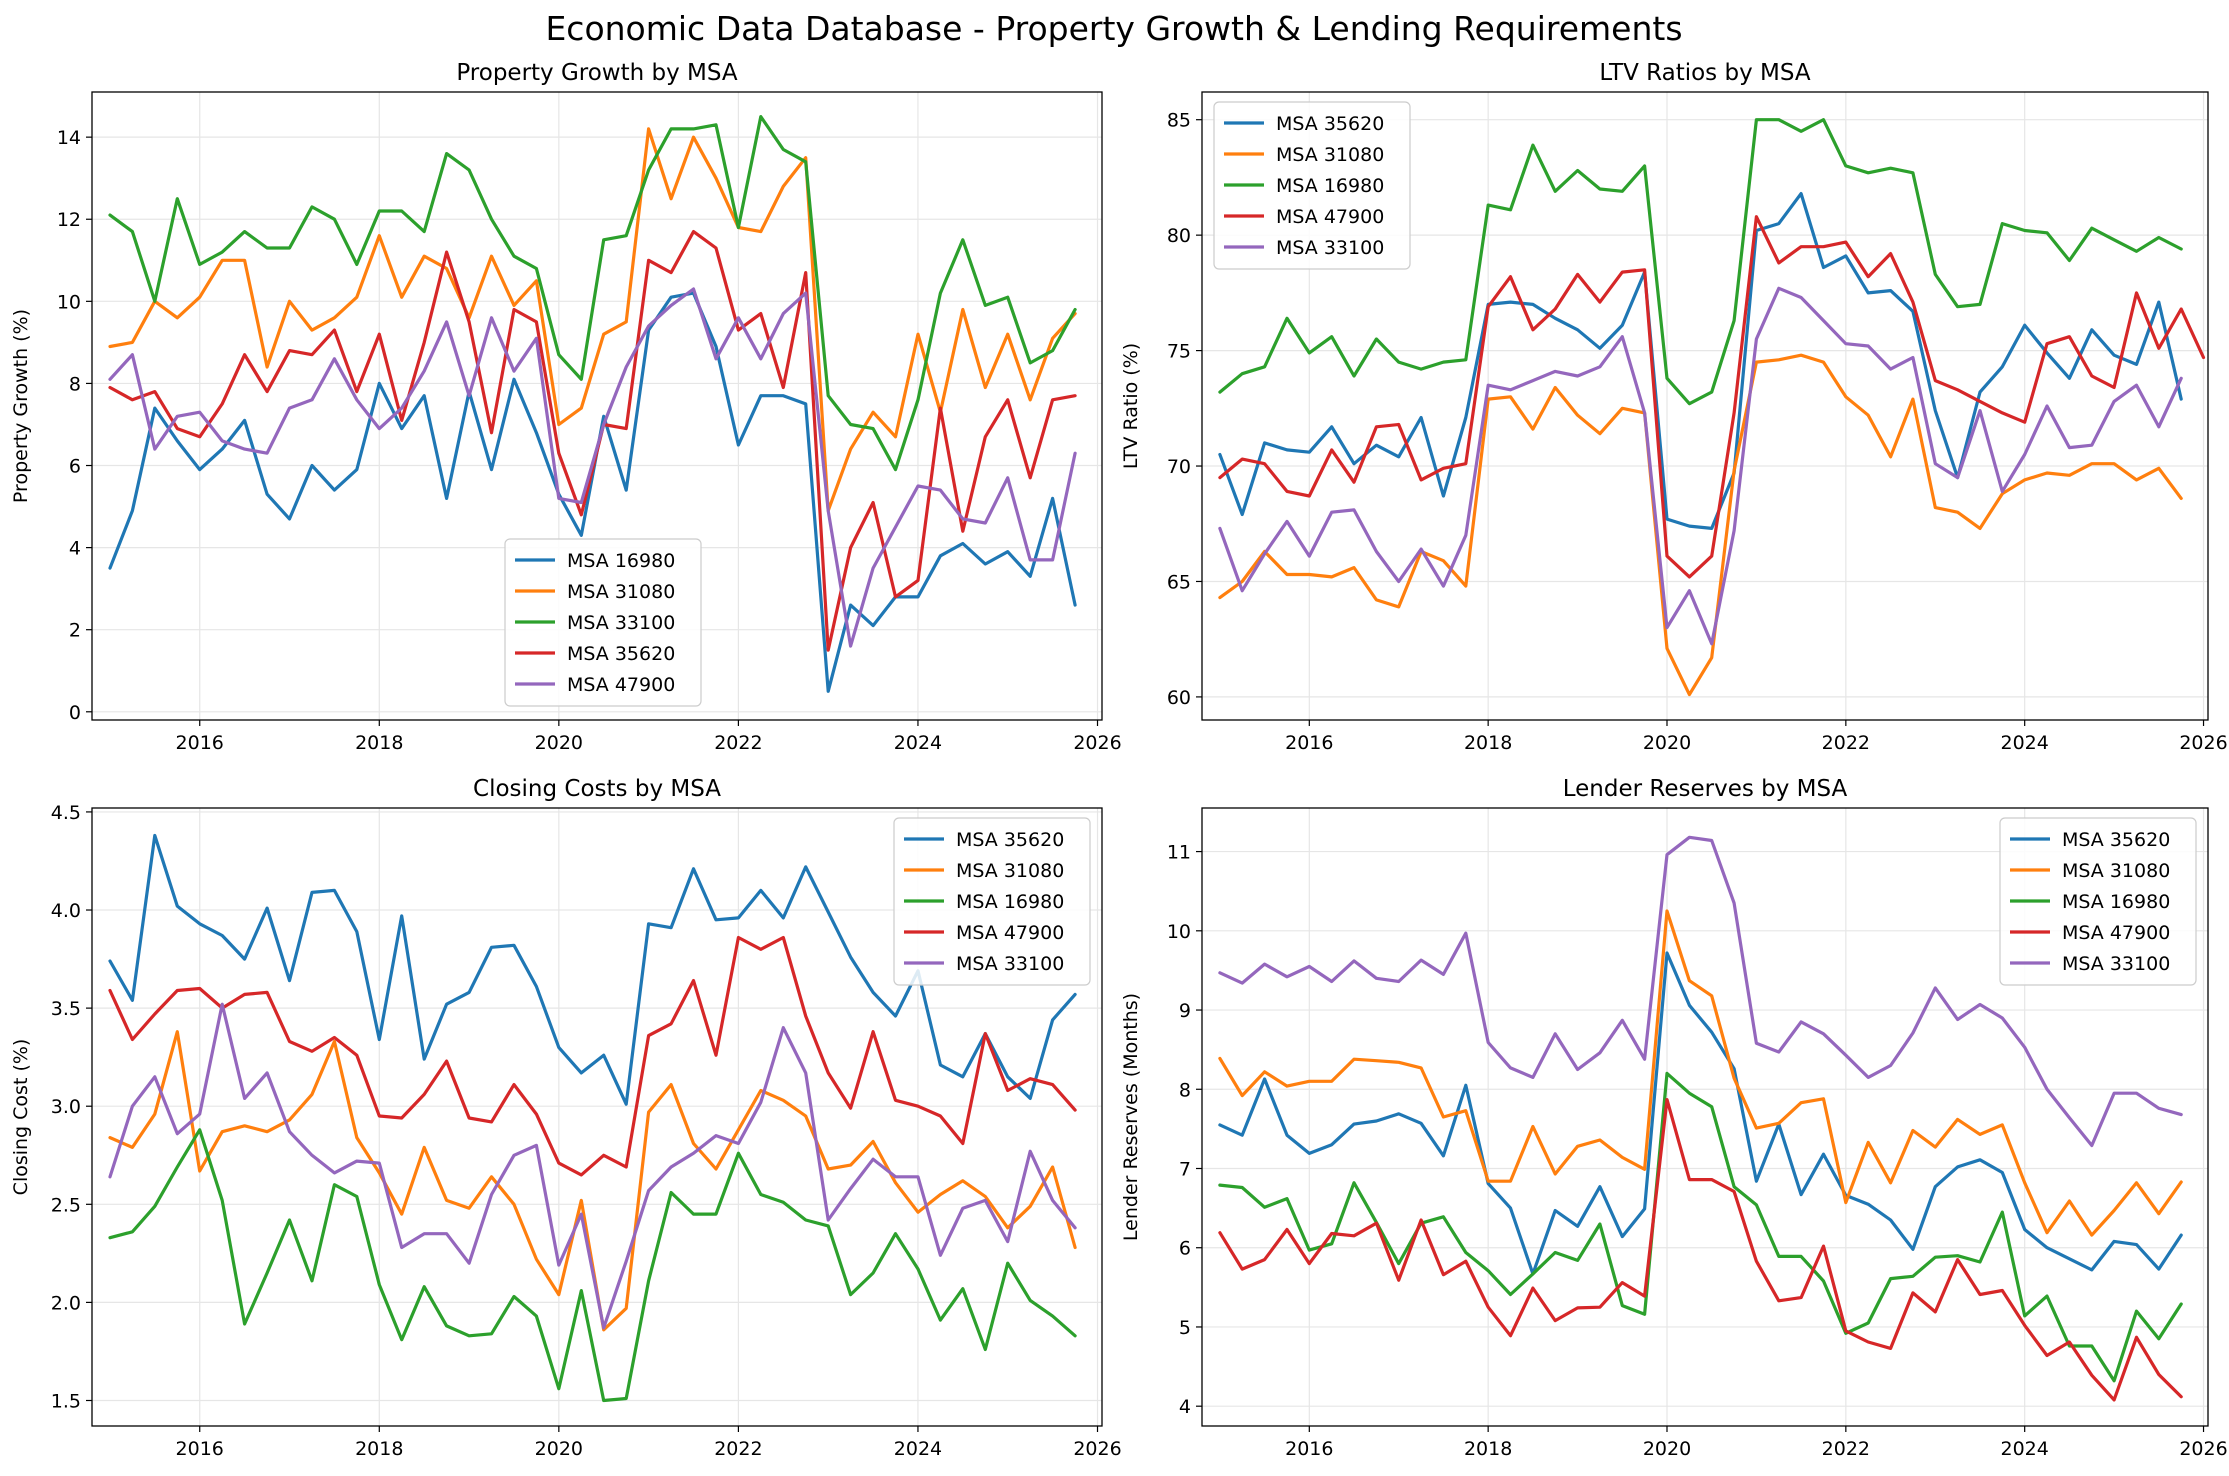  Describe the element at coordinates (597, 73) in the screenshot. I see `chart-title: Property Growth by MSA` at that location.